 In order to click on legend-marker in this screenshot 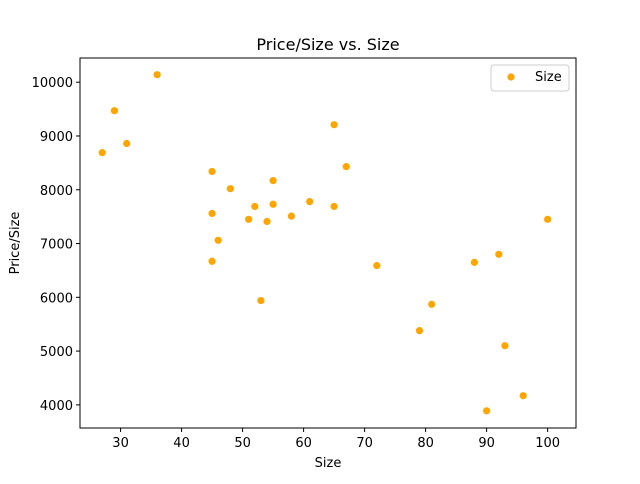, I will do `click(511, 77)`.